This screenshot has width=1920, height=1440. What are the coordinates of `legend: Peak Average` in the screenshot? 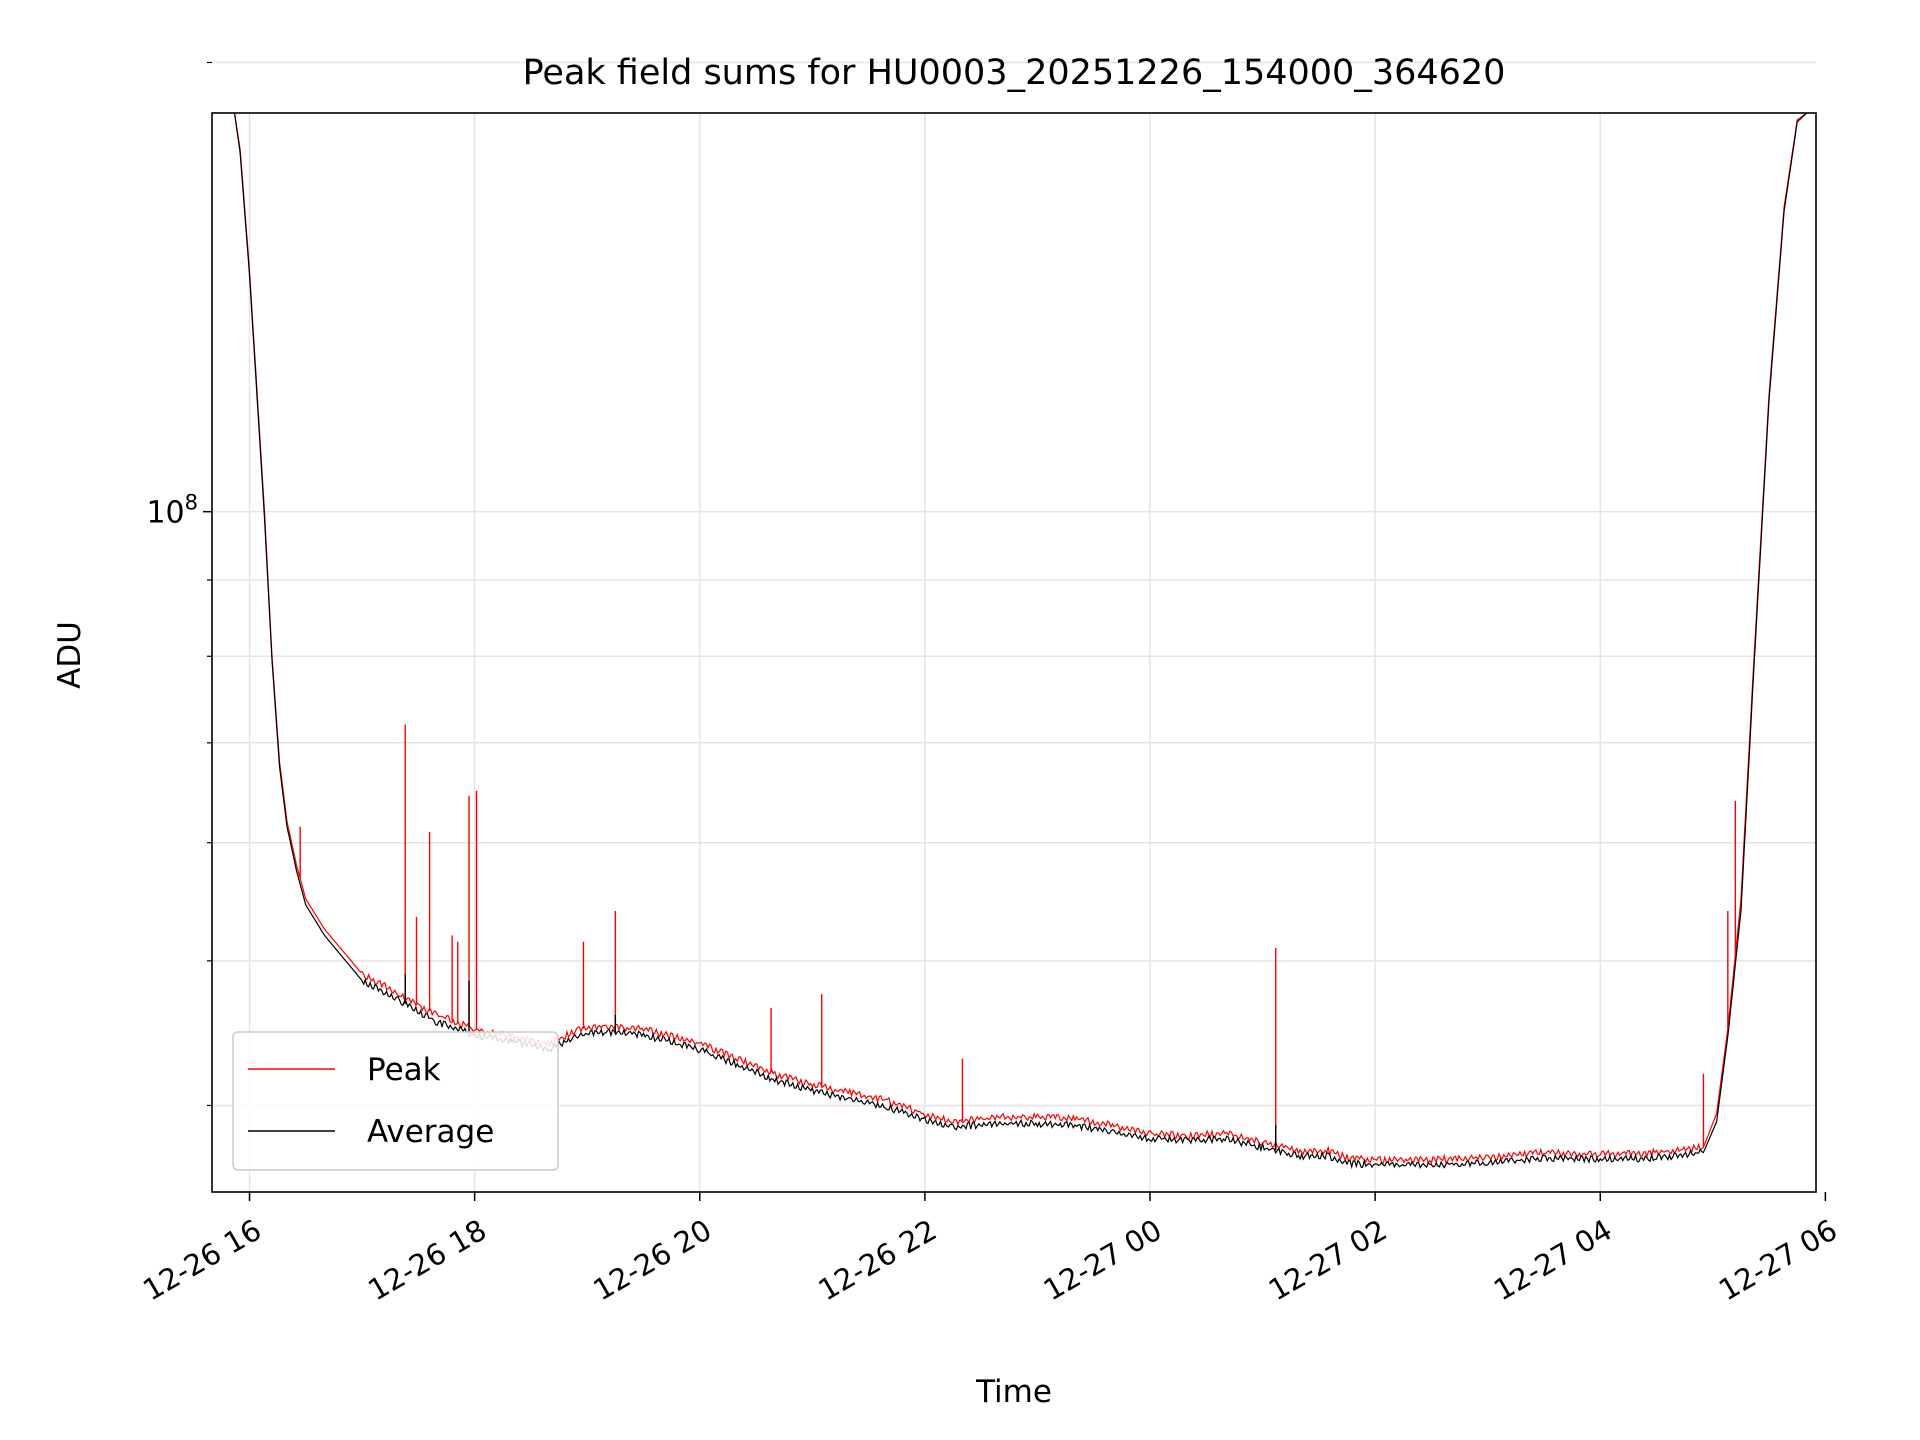 It's located at (395, 1101).